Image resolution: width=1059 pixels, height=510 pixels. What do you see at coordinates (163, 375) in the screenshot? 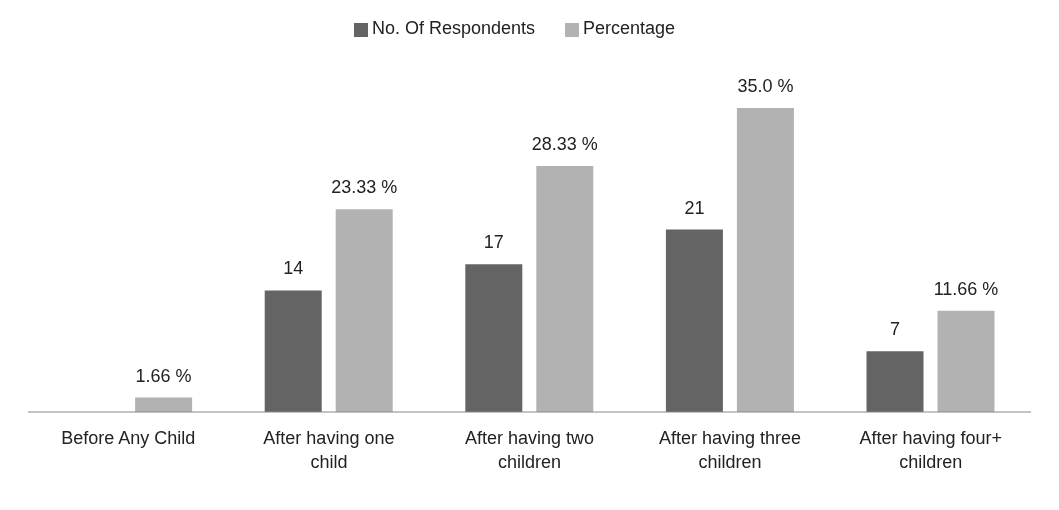
I see `data-label: 1.66 %` at bounding box center [163, 375].